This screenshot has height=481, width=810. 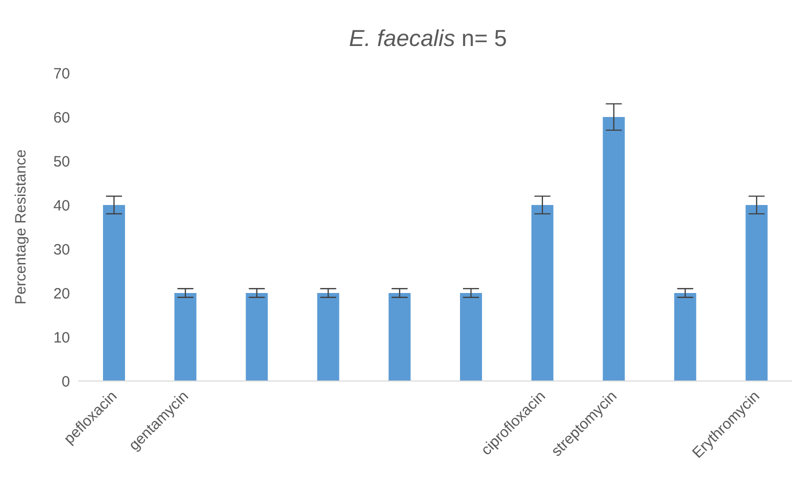 What do you see at coordinates (61, 73) in the screenshot?
I see `y-tick-label: 70` at bounding box center [61, 73].